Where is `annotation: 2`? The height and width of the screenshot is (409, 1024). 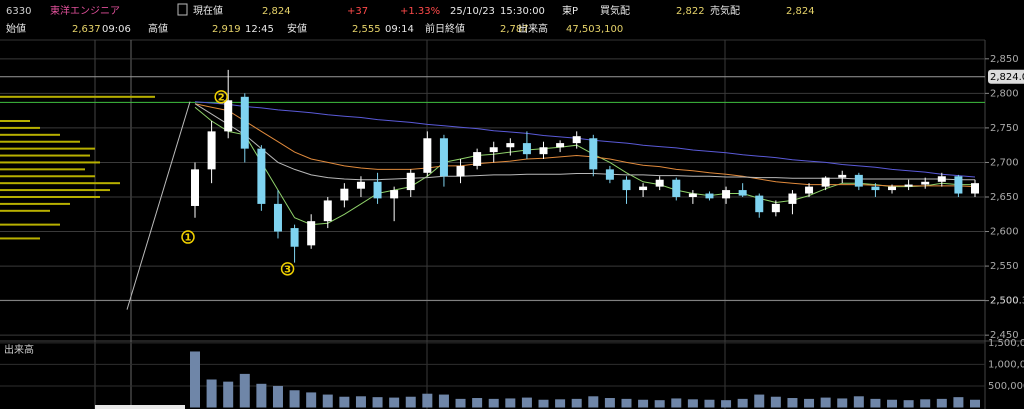
annotation: 2 is located at coordinates (221, 97).